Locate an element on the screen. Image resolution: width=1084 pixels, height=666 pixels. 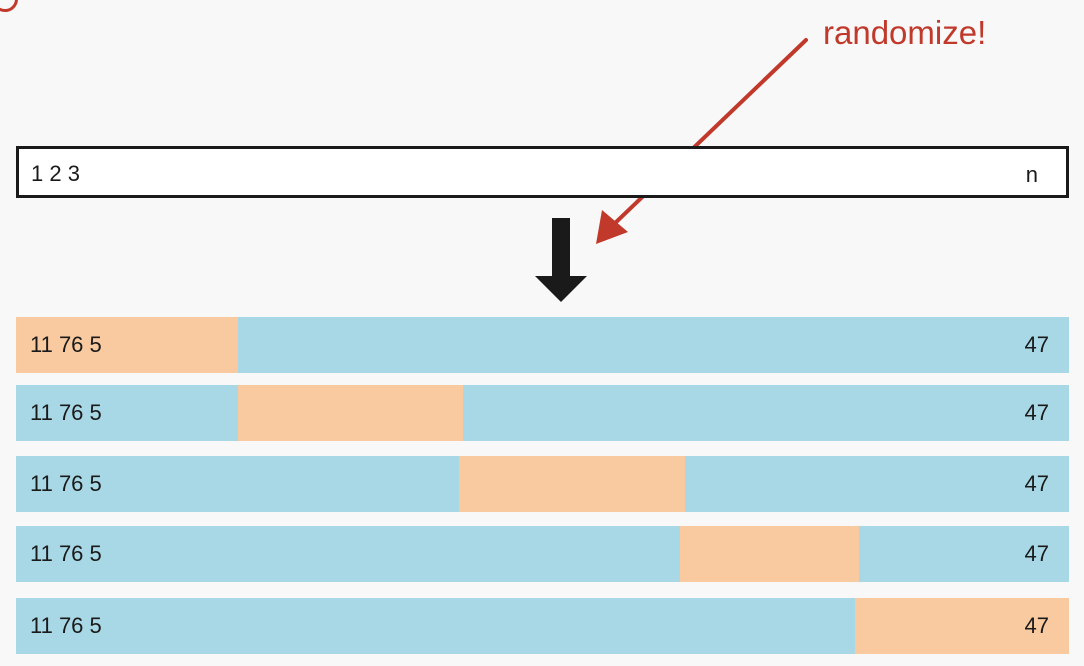
fold-row-5: 11 76 5 47 is located at coordinates (542, 626).